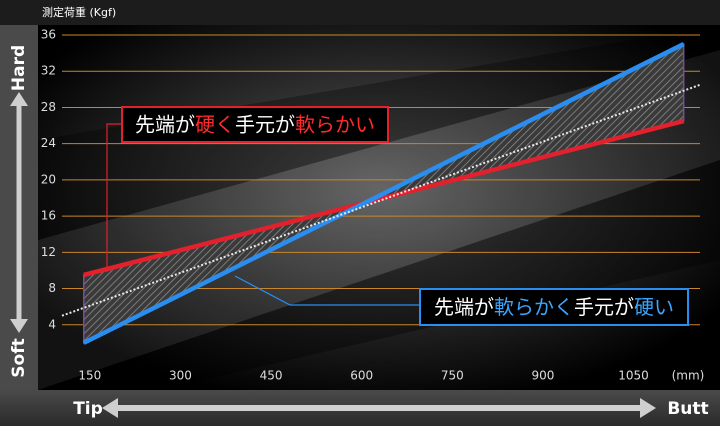 The height and width of the screenshot is (426, 720). What do you see at coordinates (335, 124) in the screenshot?
I see `annotation-part: 軟らかい` at bounding box center [335, 124].